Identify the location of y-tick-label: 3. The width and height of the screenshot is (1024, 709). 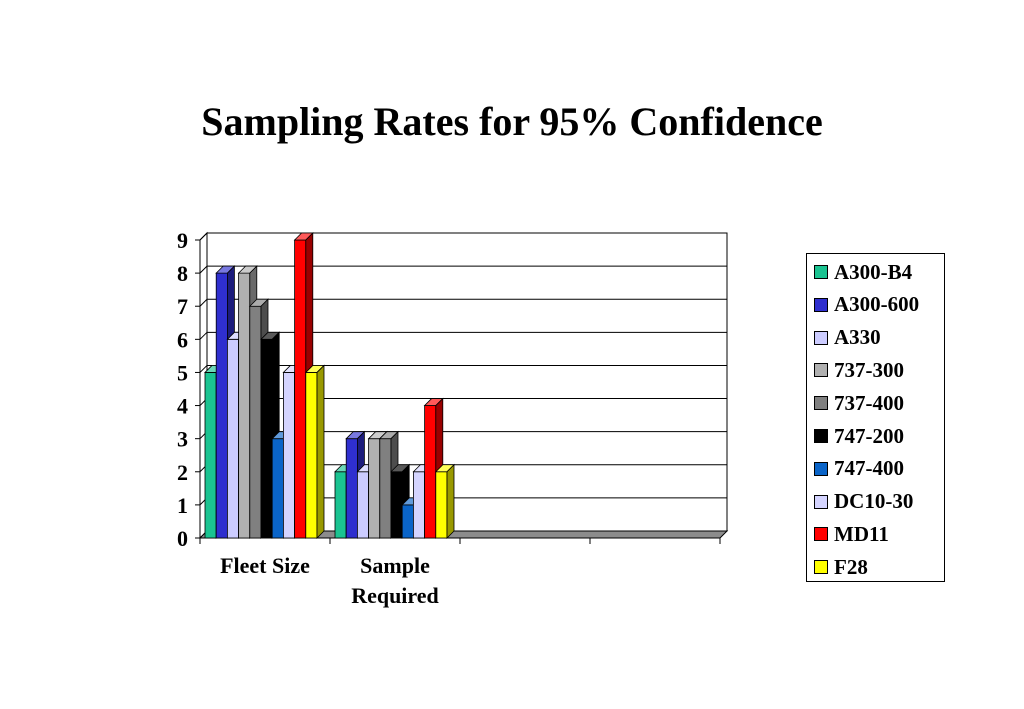
(182, 439).